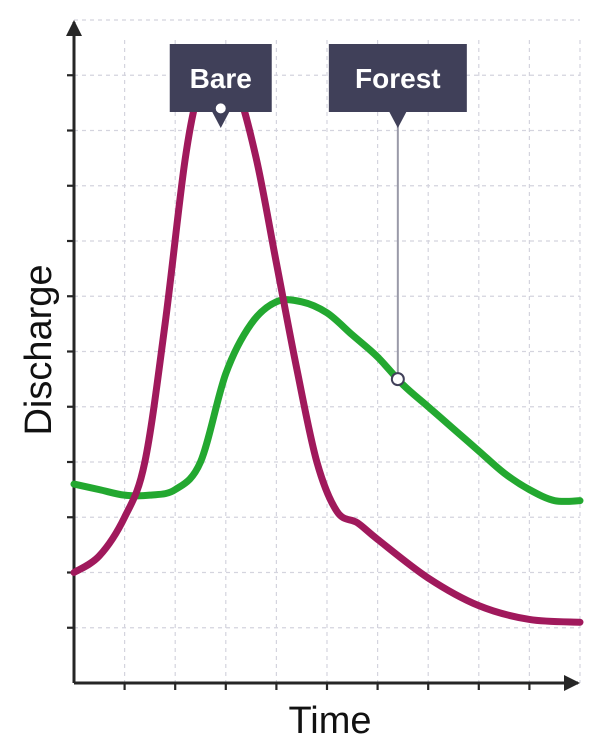 The width and height of the screenshot is (598, 740). What do you see at coordinates (329, 720) in the screenshot?
I see `x-axis-title: Time` at bounding box center [329, 720].